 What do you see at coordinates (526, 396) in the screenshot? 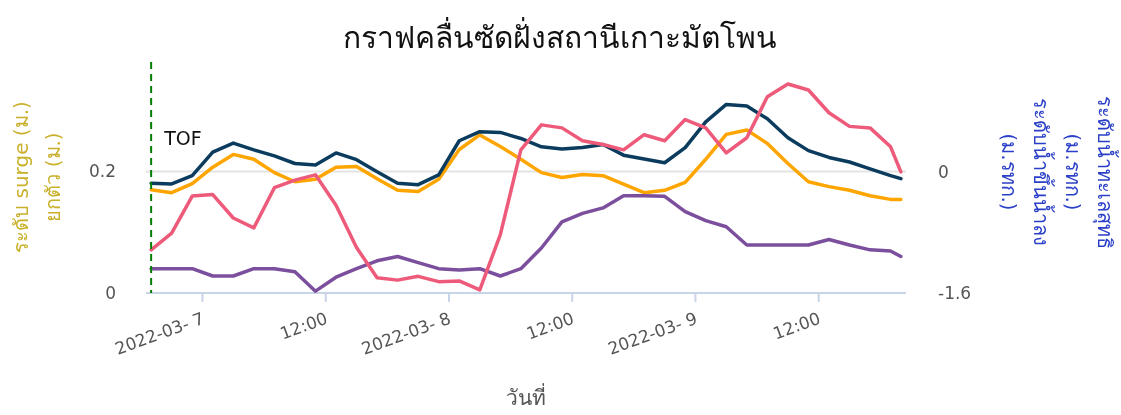
I see `x-axis-title: วันที่` at bounding box center [526, 396].